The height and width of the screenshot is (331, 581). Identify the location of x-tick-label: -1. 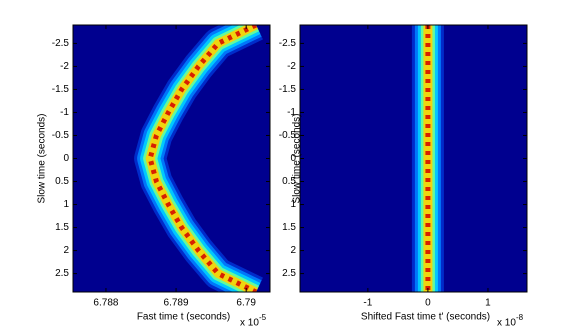
(367, 303).